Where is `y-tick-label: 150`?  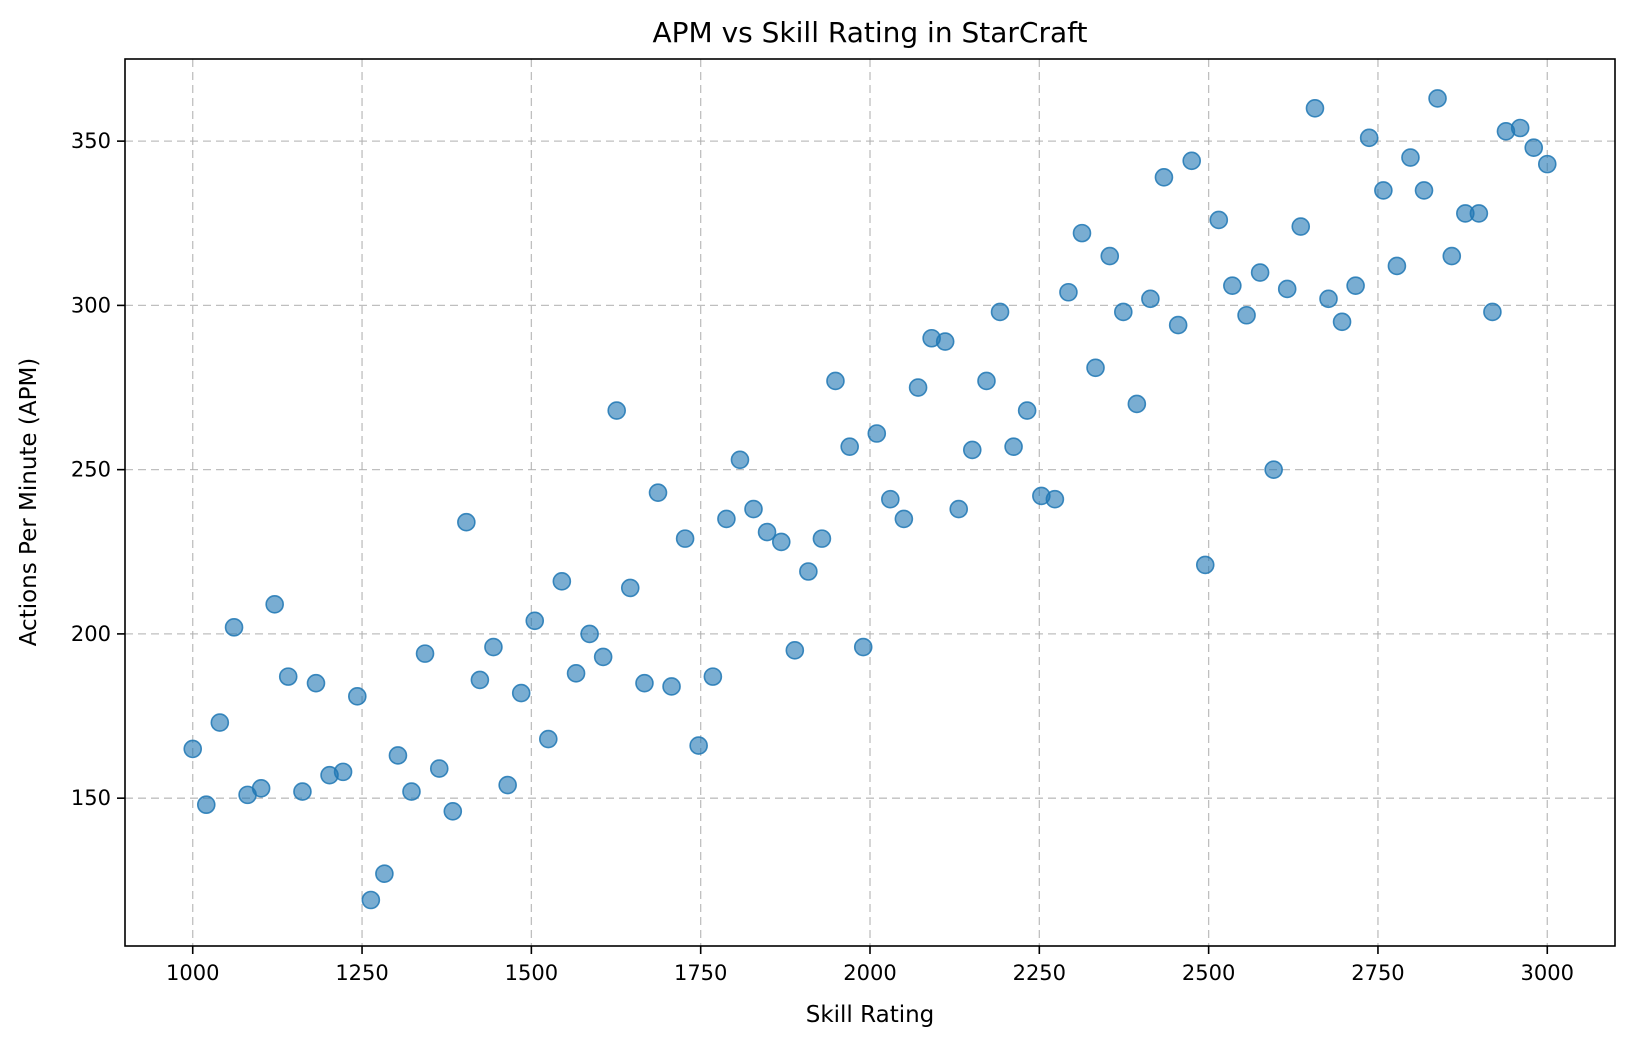
y-tick-label: 150 is located at coordinates (91, 798).